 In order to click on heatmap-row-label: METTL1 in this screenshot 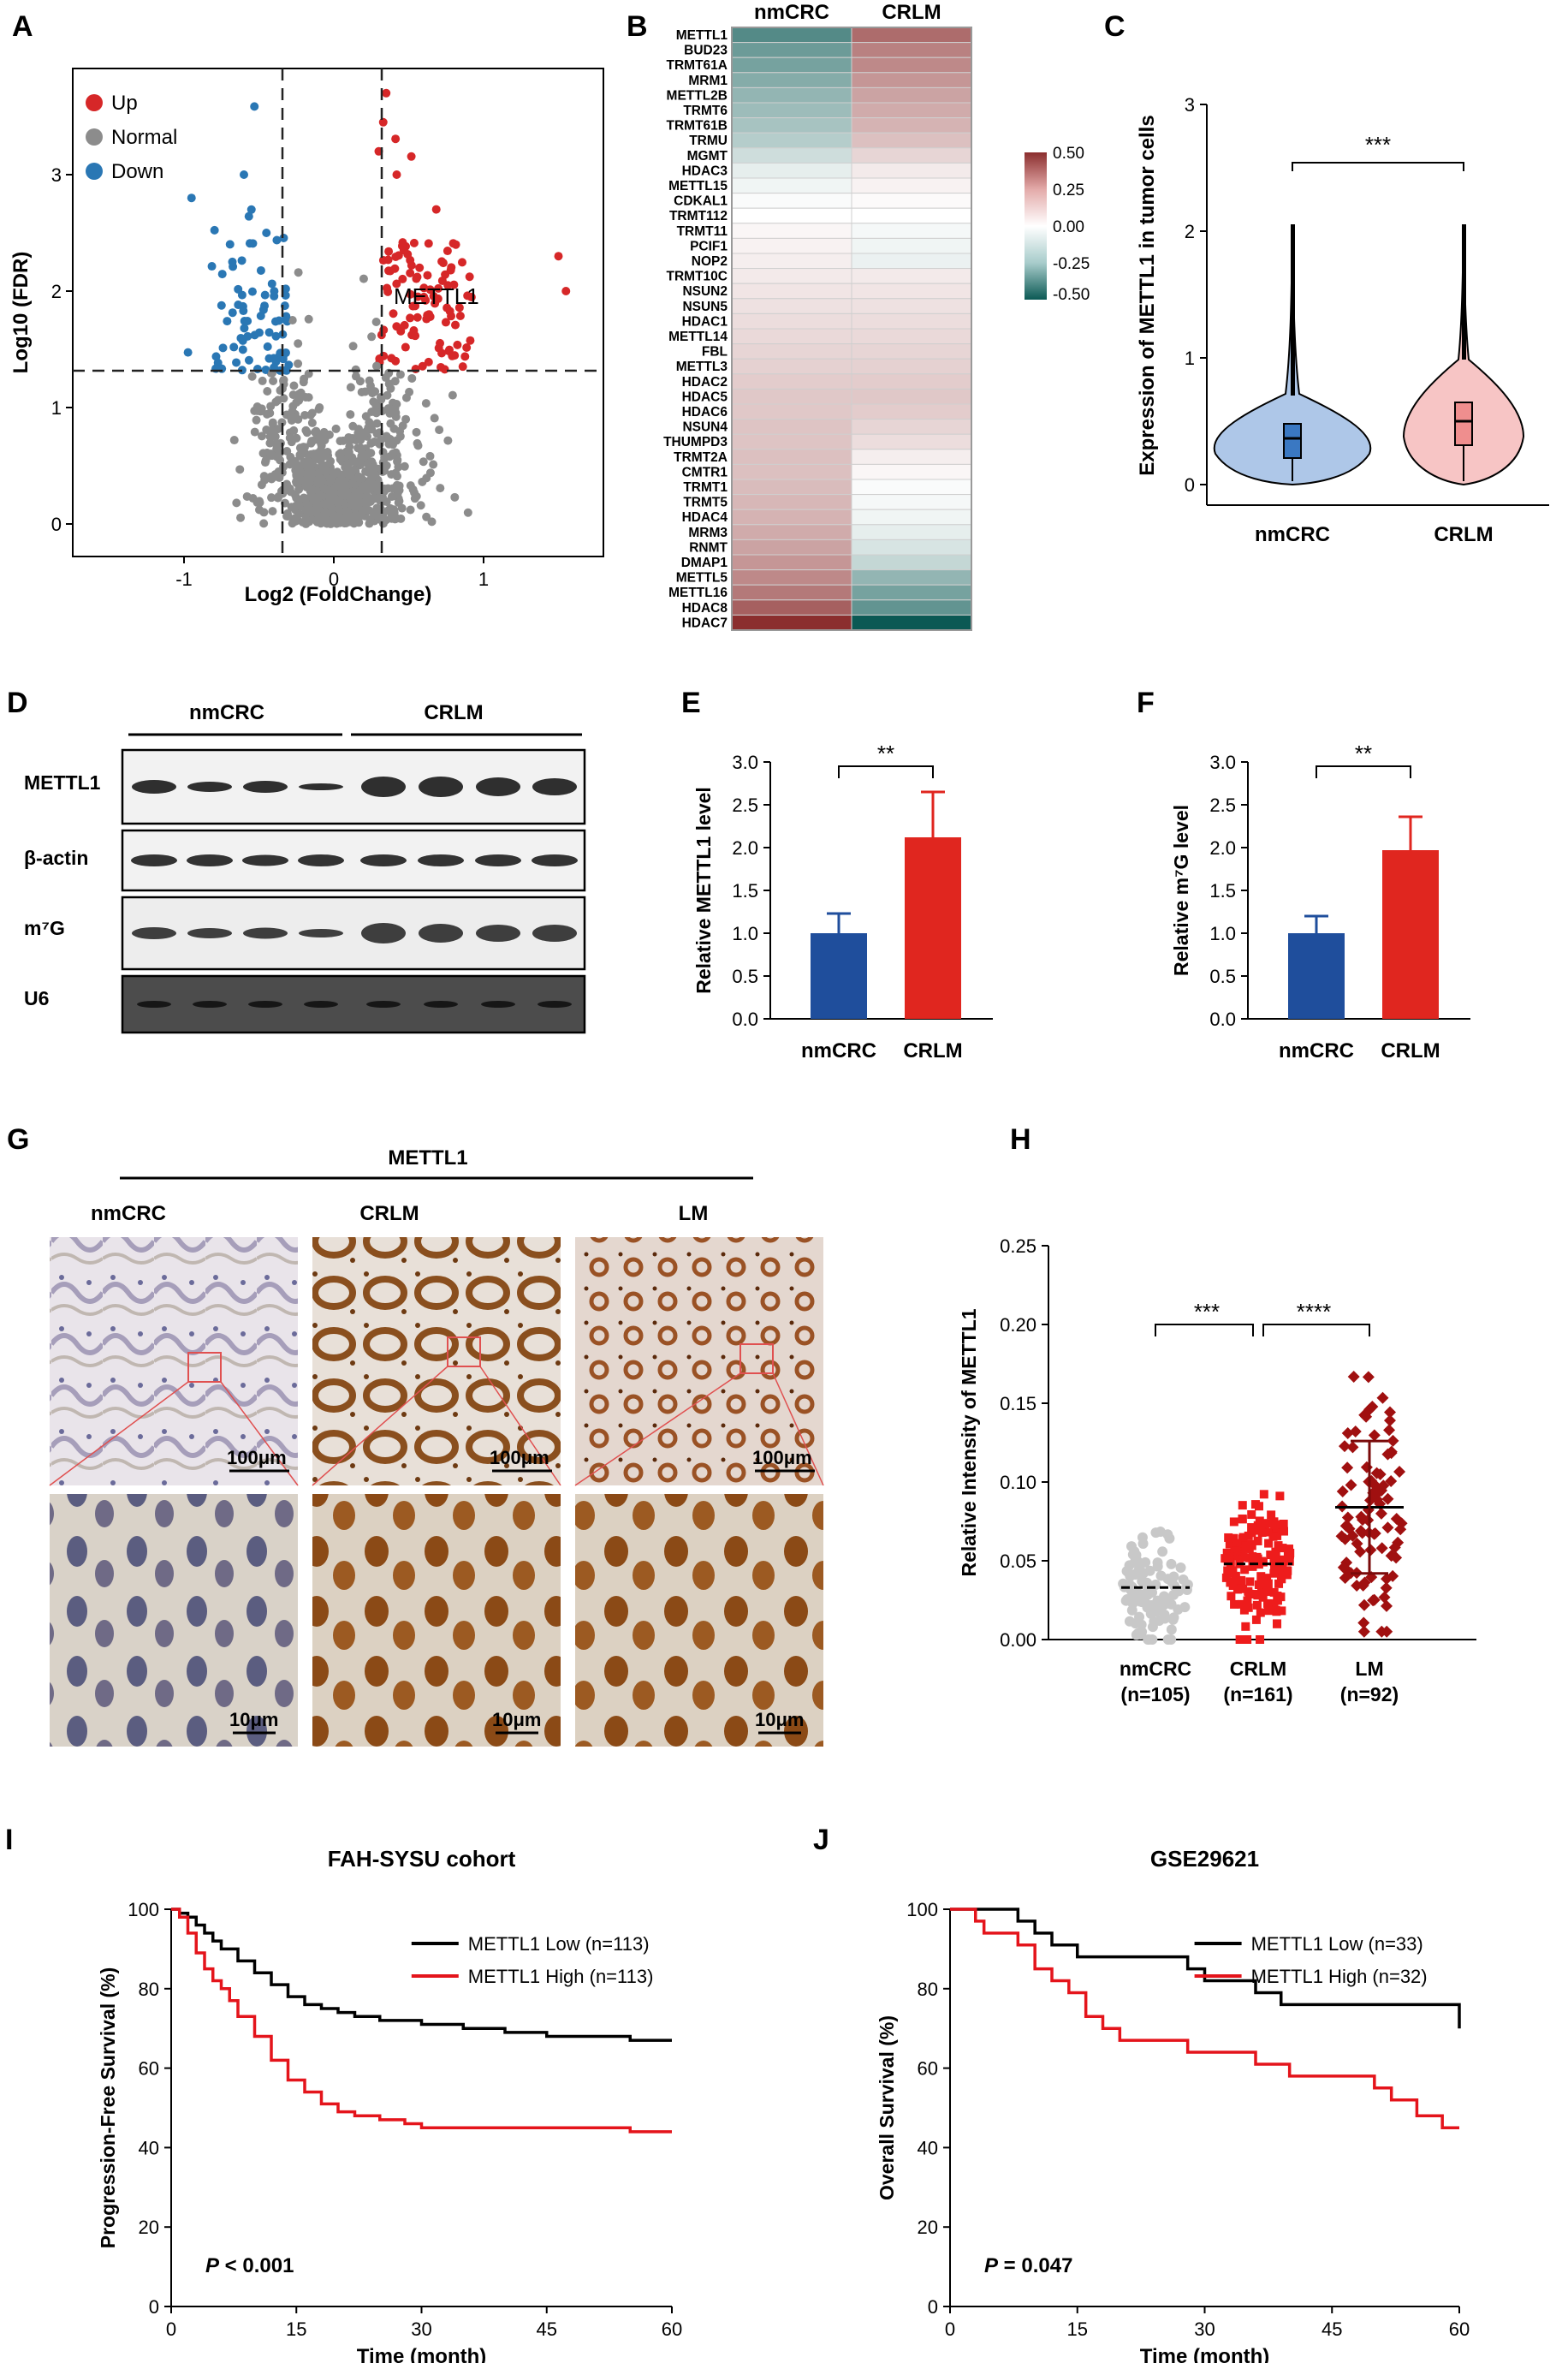, I will do `click(702, 35)`.